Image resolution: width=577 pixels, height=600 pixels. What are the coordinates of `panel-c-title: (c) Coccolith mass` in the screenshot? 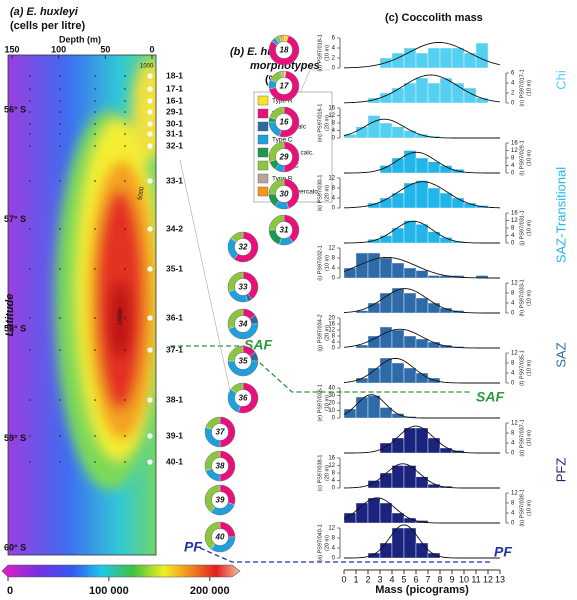 It's located at (434, 18).